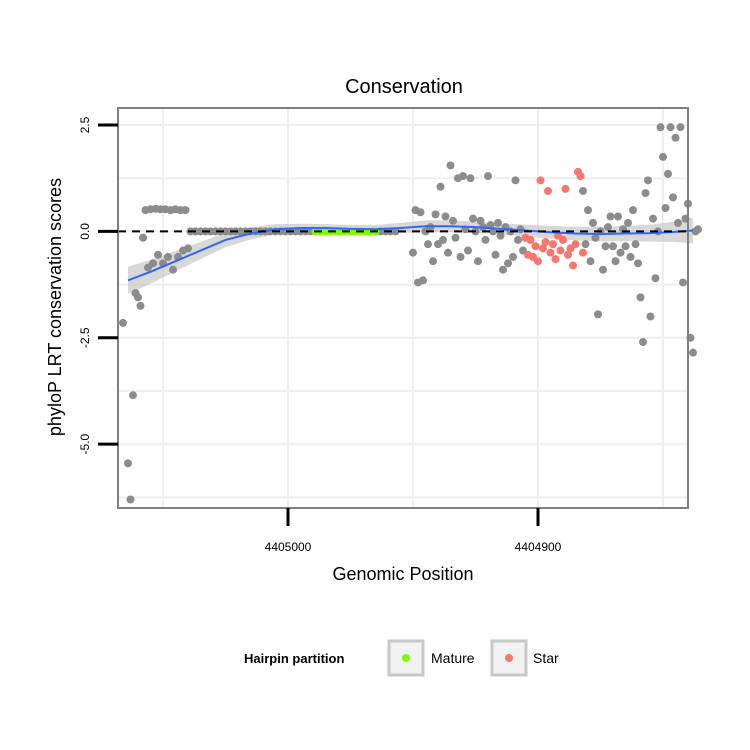 The width and height of the screenshot is (750, 750). I want to click on y-tick-label: -2.5, so click(85, 337).